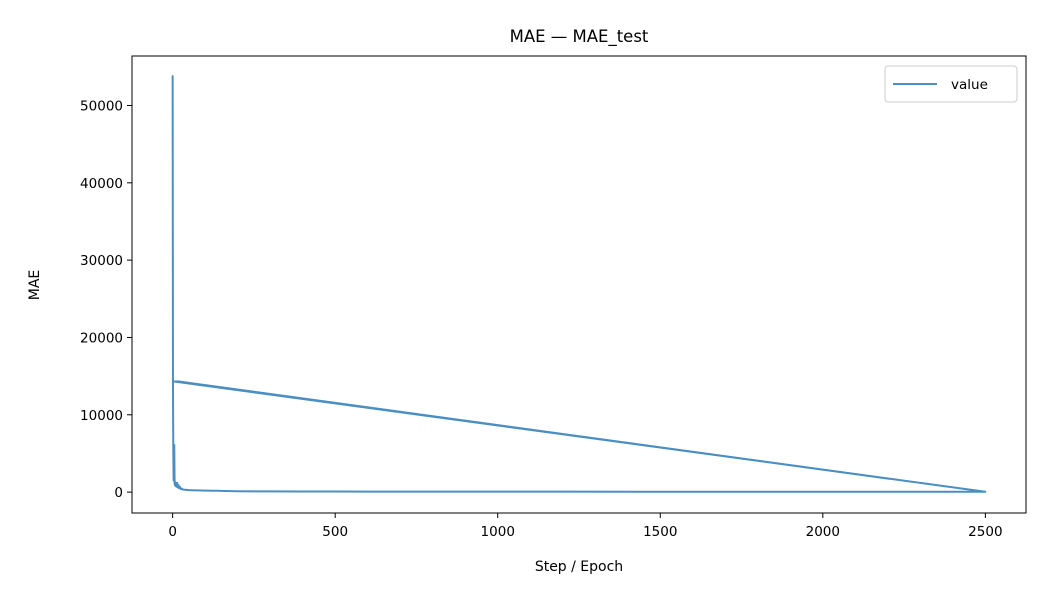 Image resolution: width=1050 pixels, height=600 pixels. What do you see at coordinates (823, 532) in the screenshot?
I see `x-tick-label: 2000` at bounding box center [823, 532].